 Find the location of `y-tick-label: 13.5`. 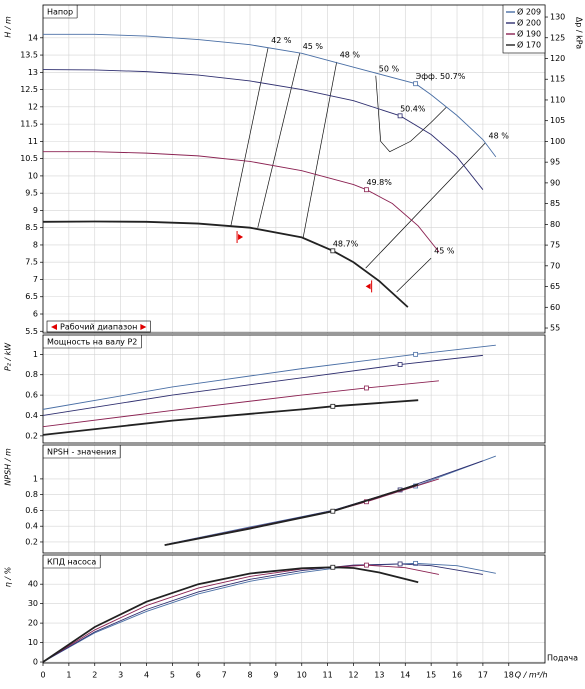

y-tick-label: 13.5 is located at coordinates (29, 55).